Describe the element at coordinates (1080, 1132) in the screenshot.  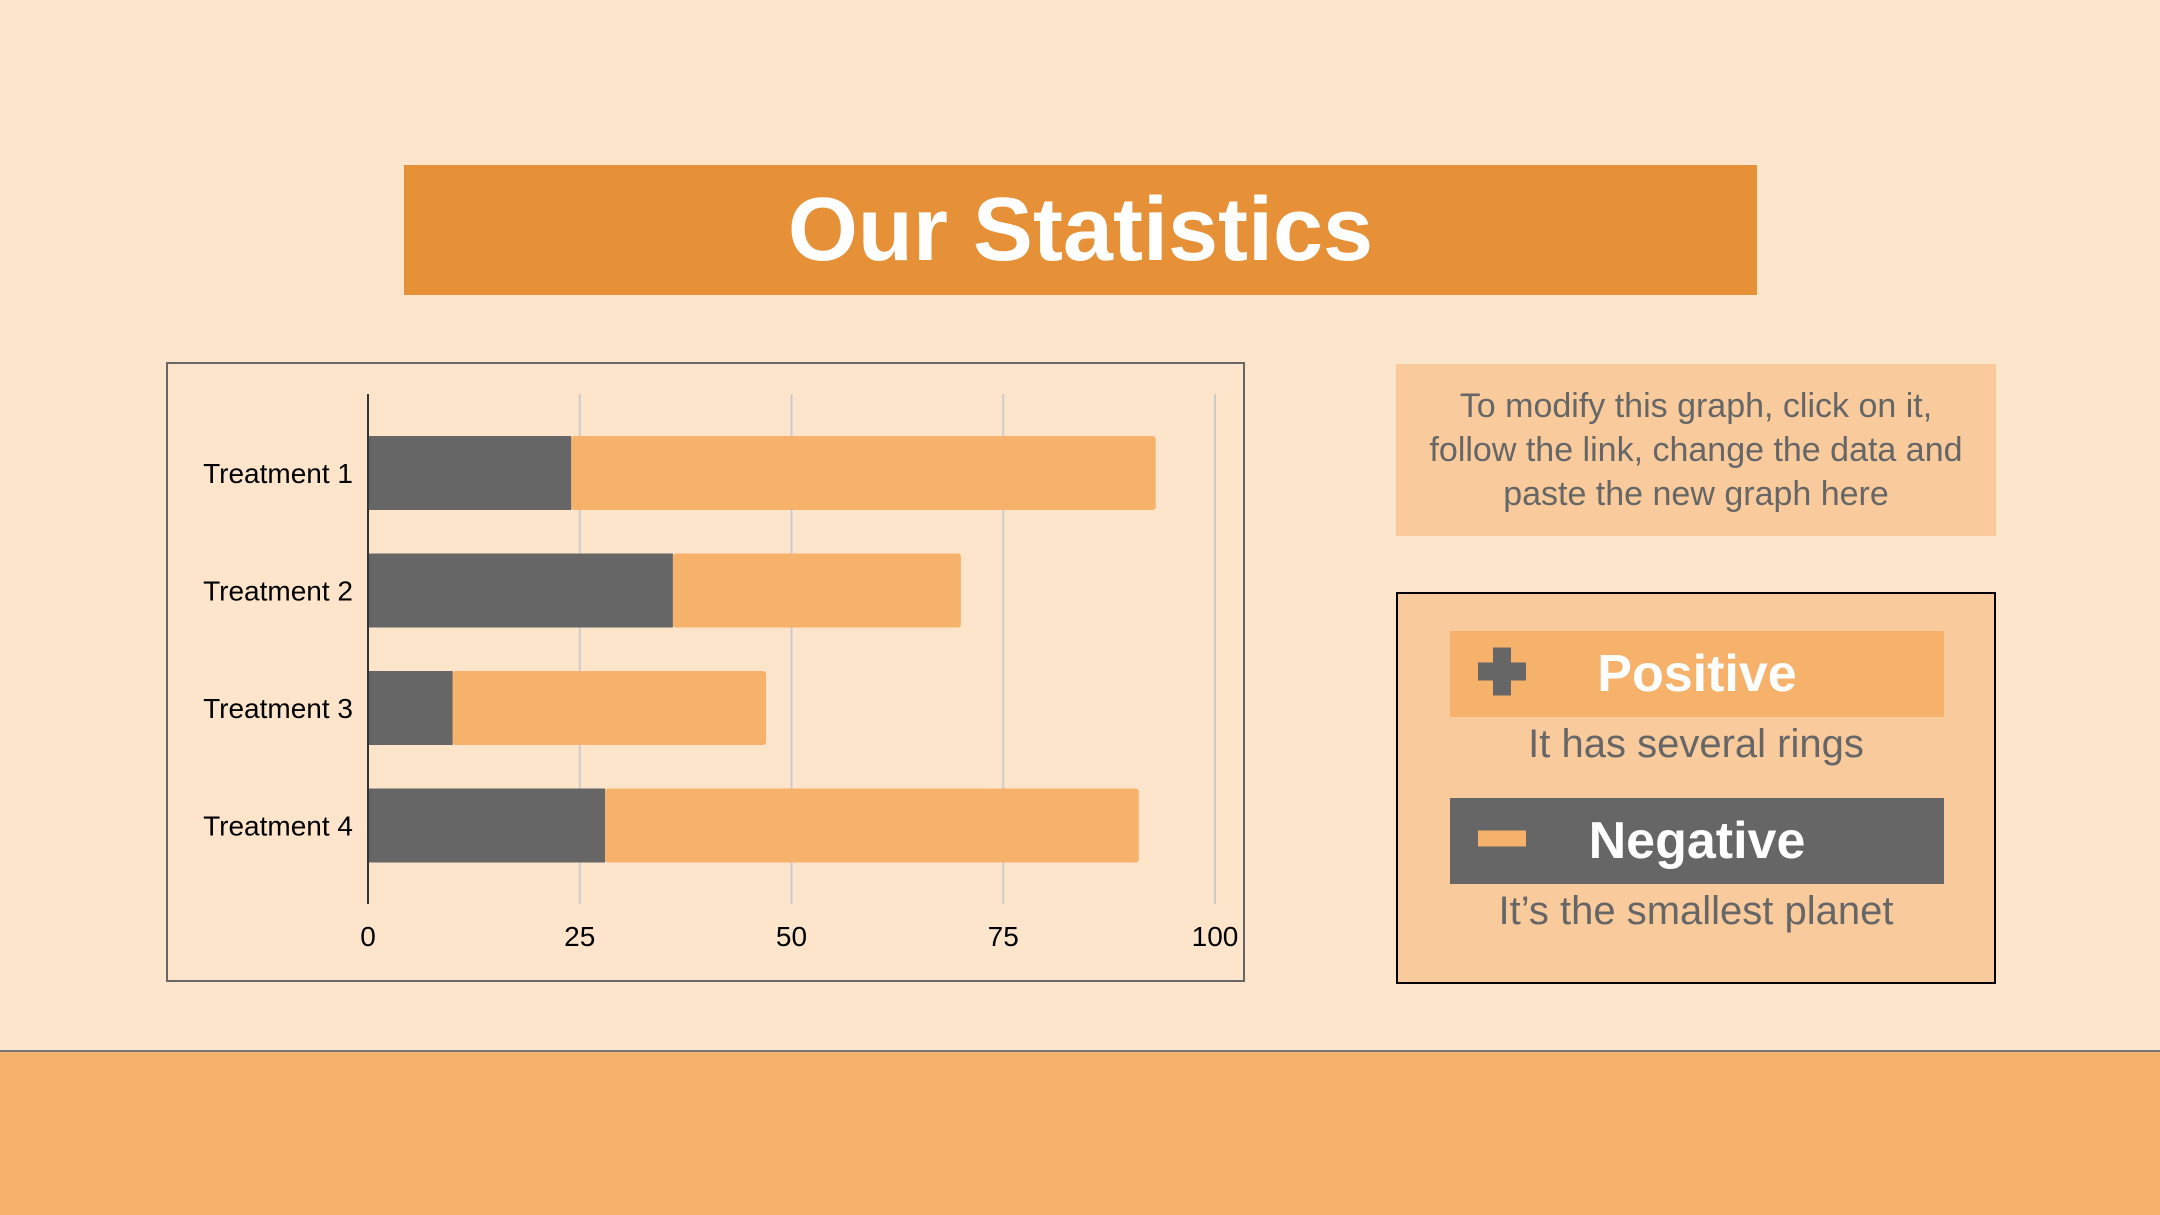
I see `footer-band` at that location.